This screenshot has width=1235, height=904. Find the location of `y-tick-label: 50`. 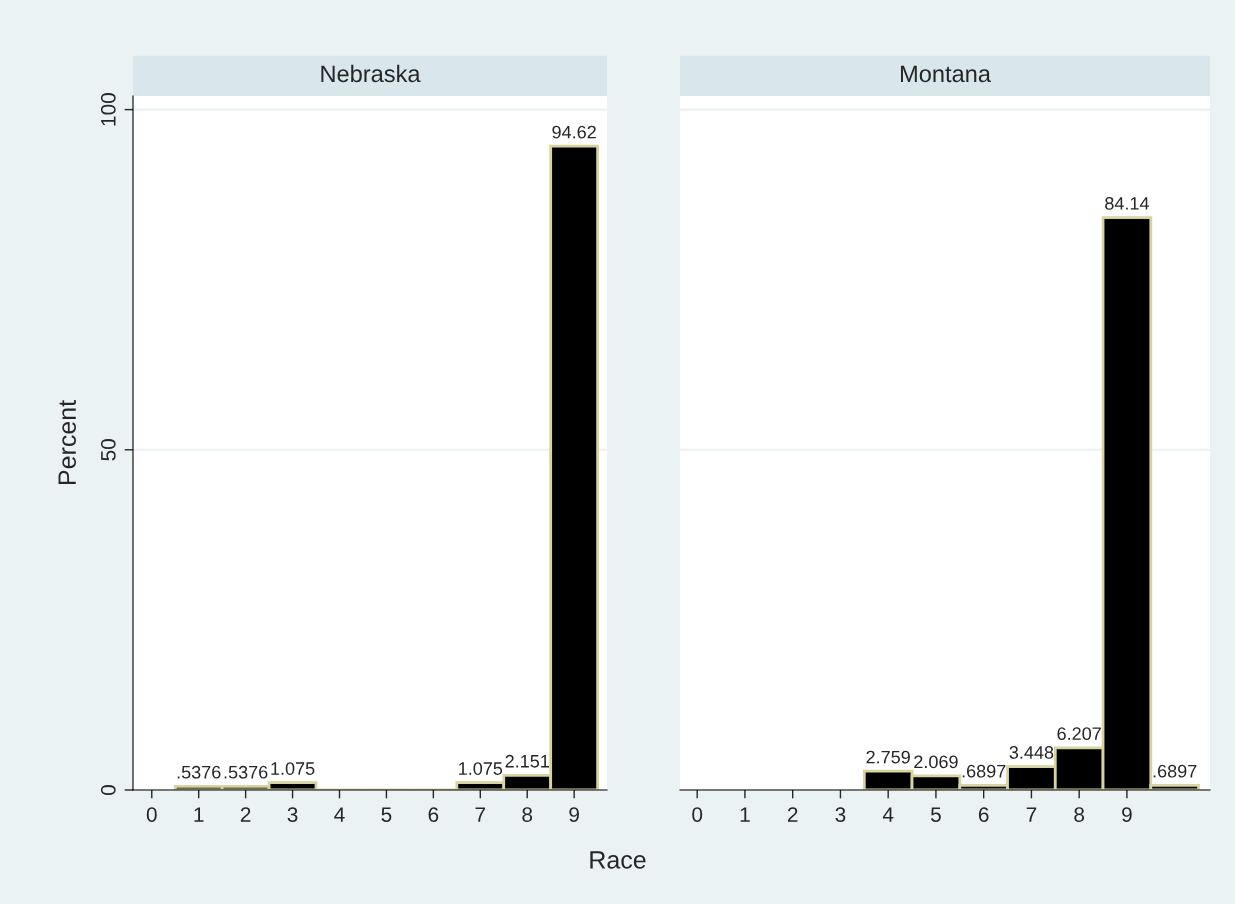

y-tick-label: 50 is located at coordinates (108, 450).